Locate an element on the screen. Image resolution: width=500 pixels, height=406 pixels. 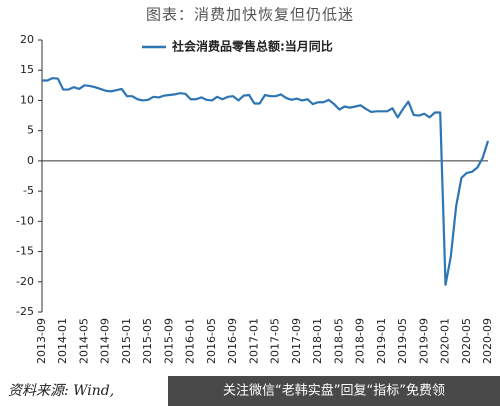
y-tick-label: -10 is located at coordinates (25, 220).